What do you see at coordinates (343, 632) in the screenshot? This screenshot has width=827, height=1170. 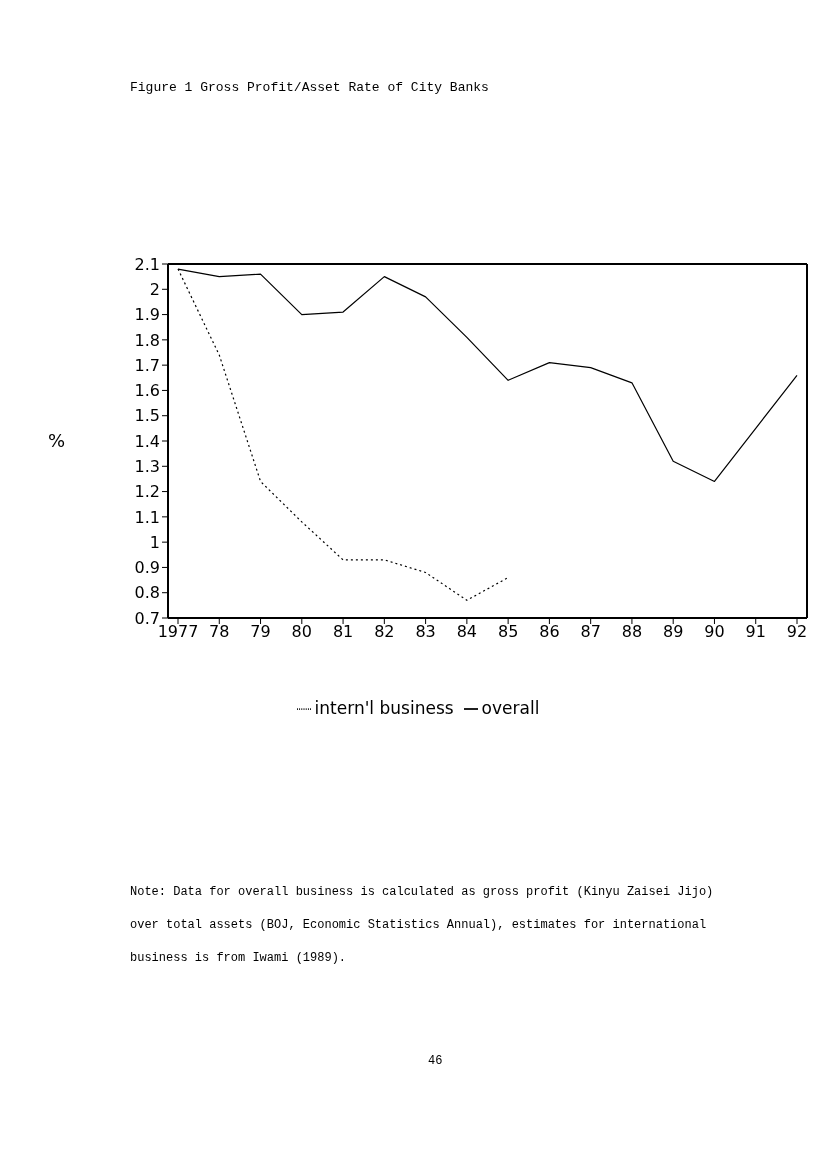 I see `x-tick-label: 81` at bounding box center [343, 632].